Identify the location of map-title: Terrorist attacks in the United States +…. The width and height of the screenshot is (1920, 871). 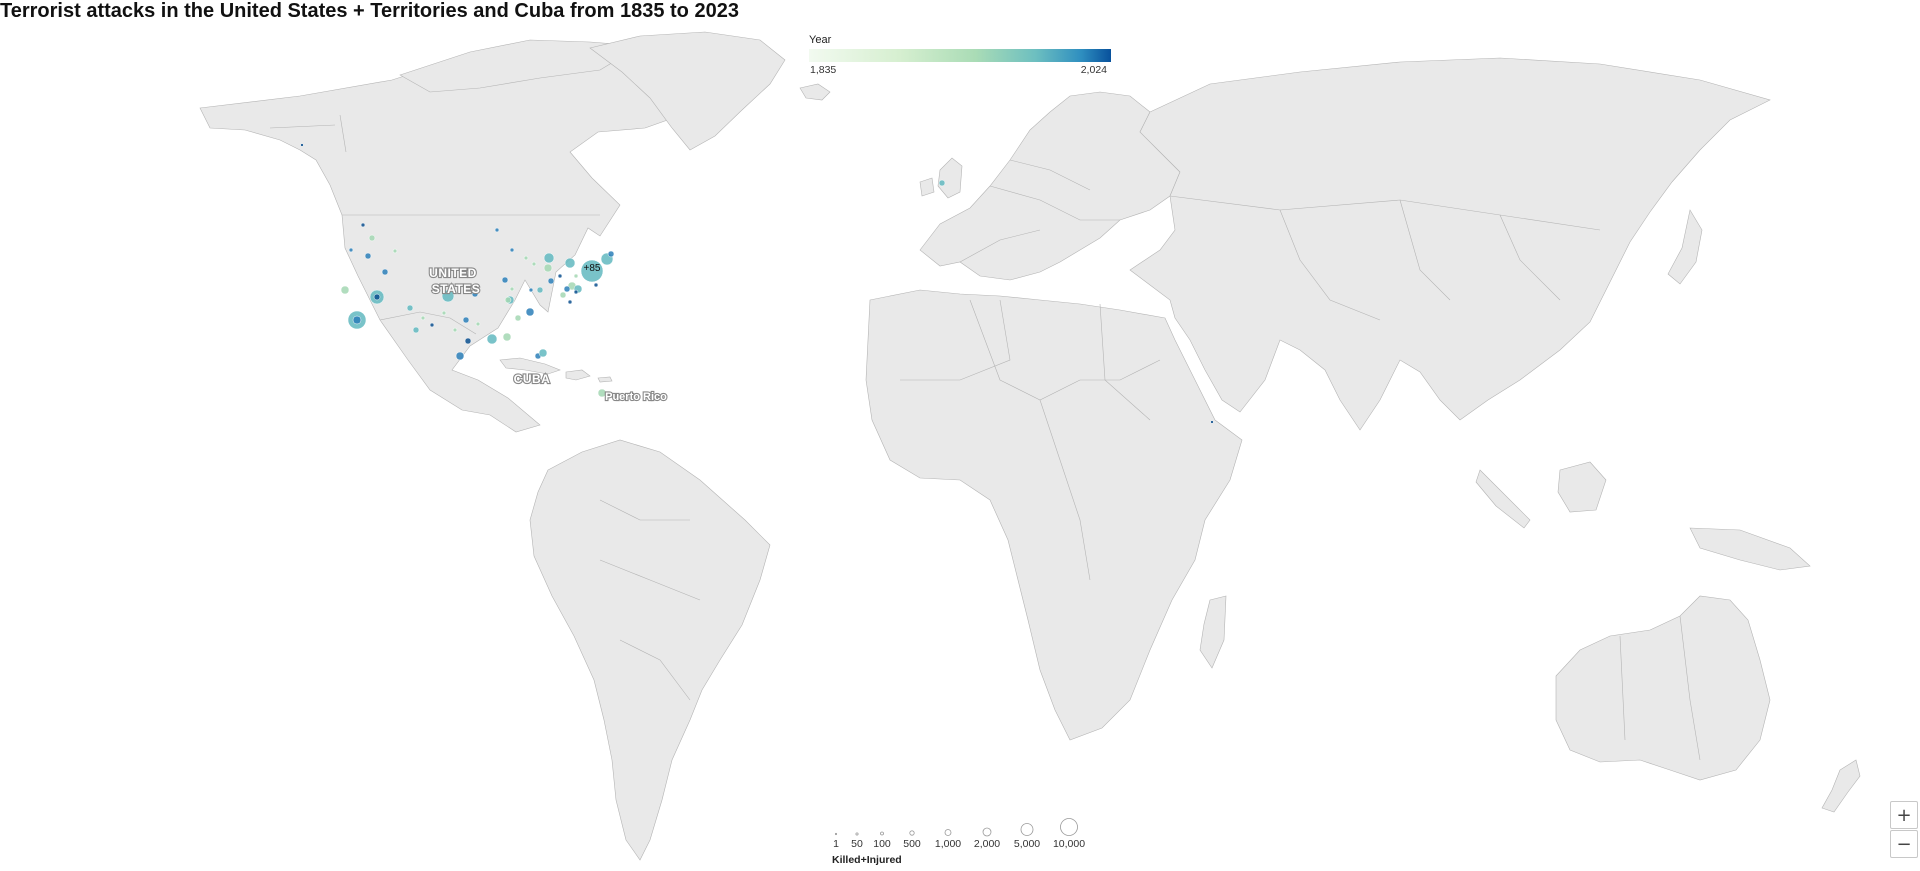
(369, 11).